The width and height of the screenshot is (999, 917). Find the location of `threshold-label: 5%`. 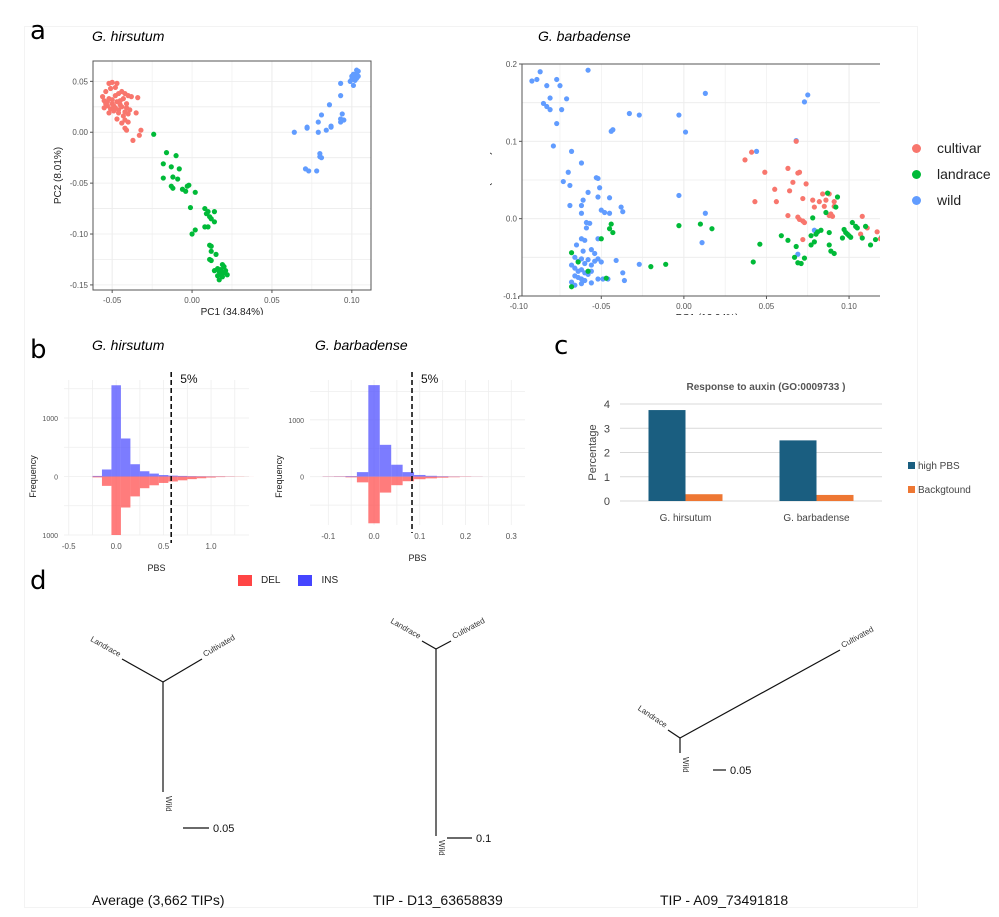

threshold-label: 5% is located at coordinates (189, 379).